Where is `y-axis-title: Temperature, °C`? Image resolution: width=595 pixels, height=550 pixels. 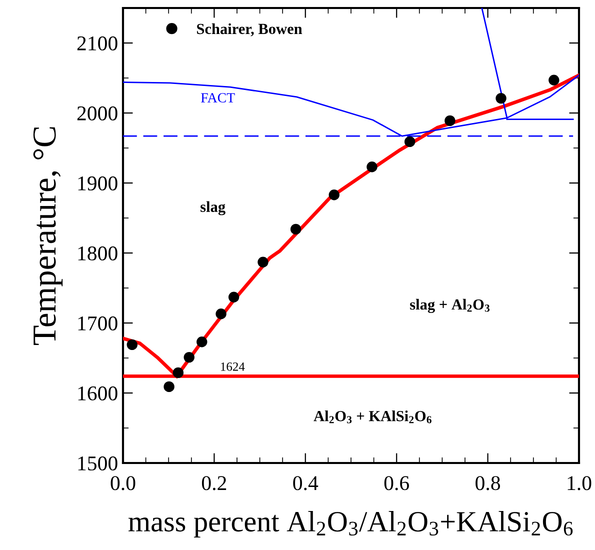 y-axis-title: Temperature, °C is located at coordinates (48, 236).